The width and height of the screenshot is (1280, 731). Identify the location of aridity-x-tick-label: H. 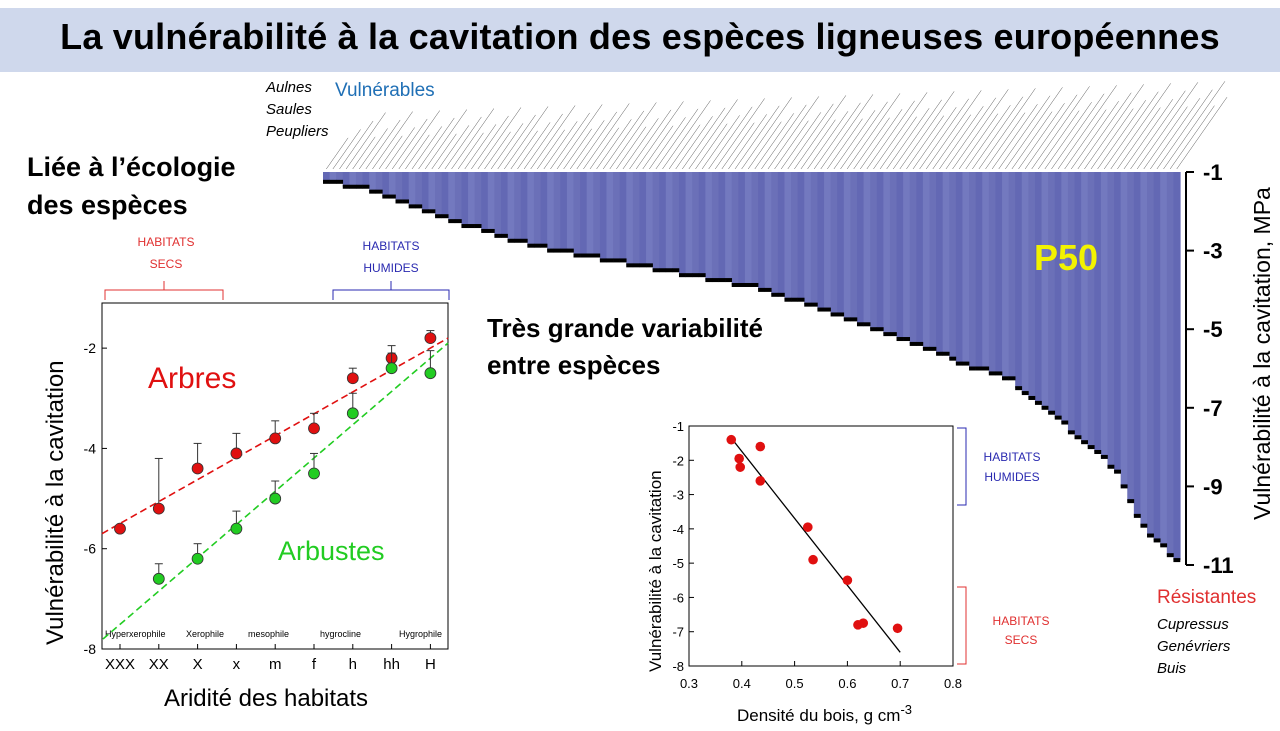
(430, 664).